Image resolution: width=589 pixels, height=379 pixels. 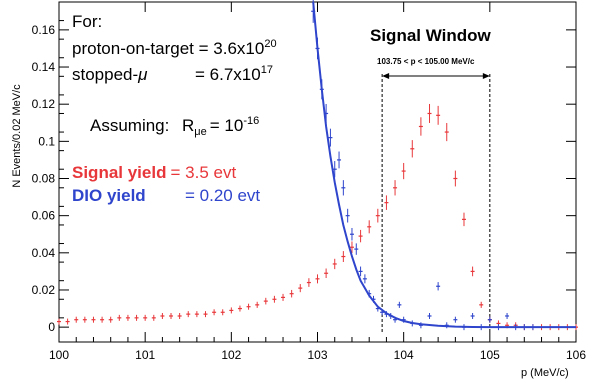 What do you see at coordinates (44, 290) in the screenshot?
I see `y-tick-label: 0.02` at bounding box center [44, 290].